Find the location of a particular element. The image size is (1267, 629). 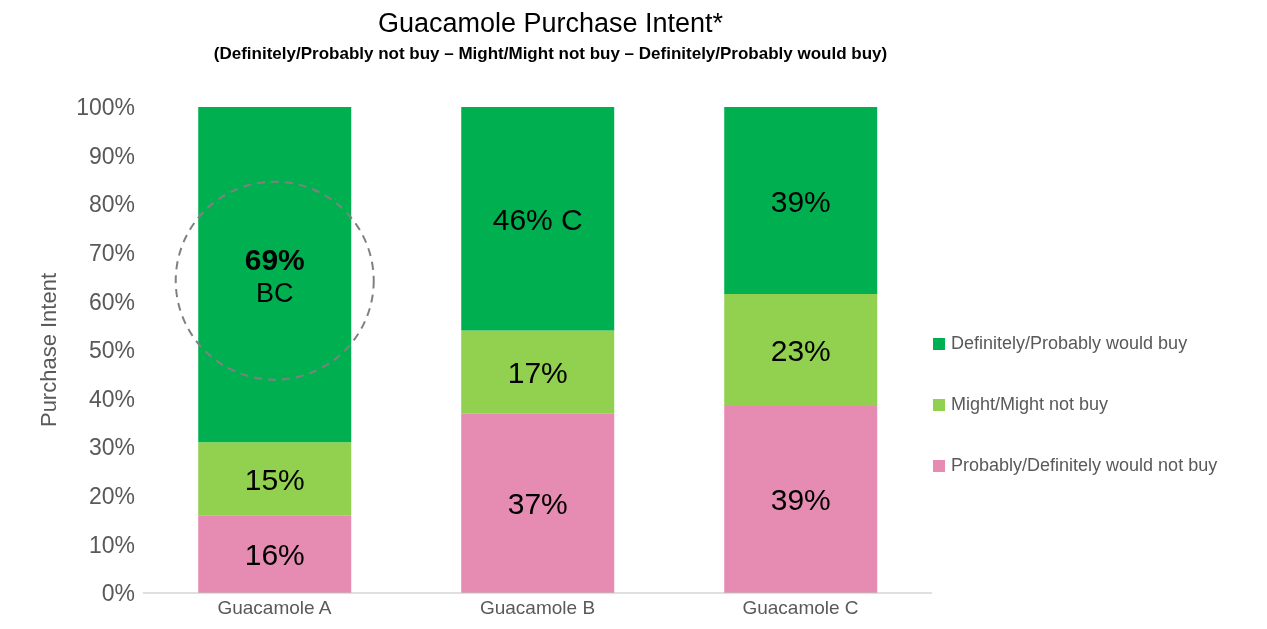

data-label: 37% is located at coordinates (537, 503).